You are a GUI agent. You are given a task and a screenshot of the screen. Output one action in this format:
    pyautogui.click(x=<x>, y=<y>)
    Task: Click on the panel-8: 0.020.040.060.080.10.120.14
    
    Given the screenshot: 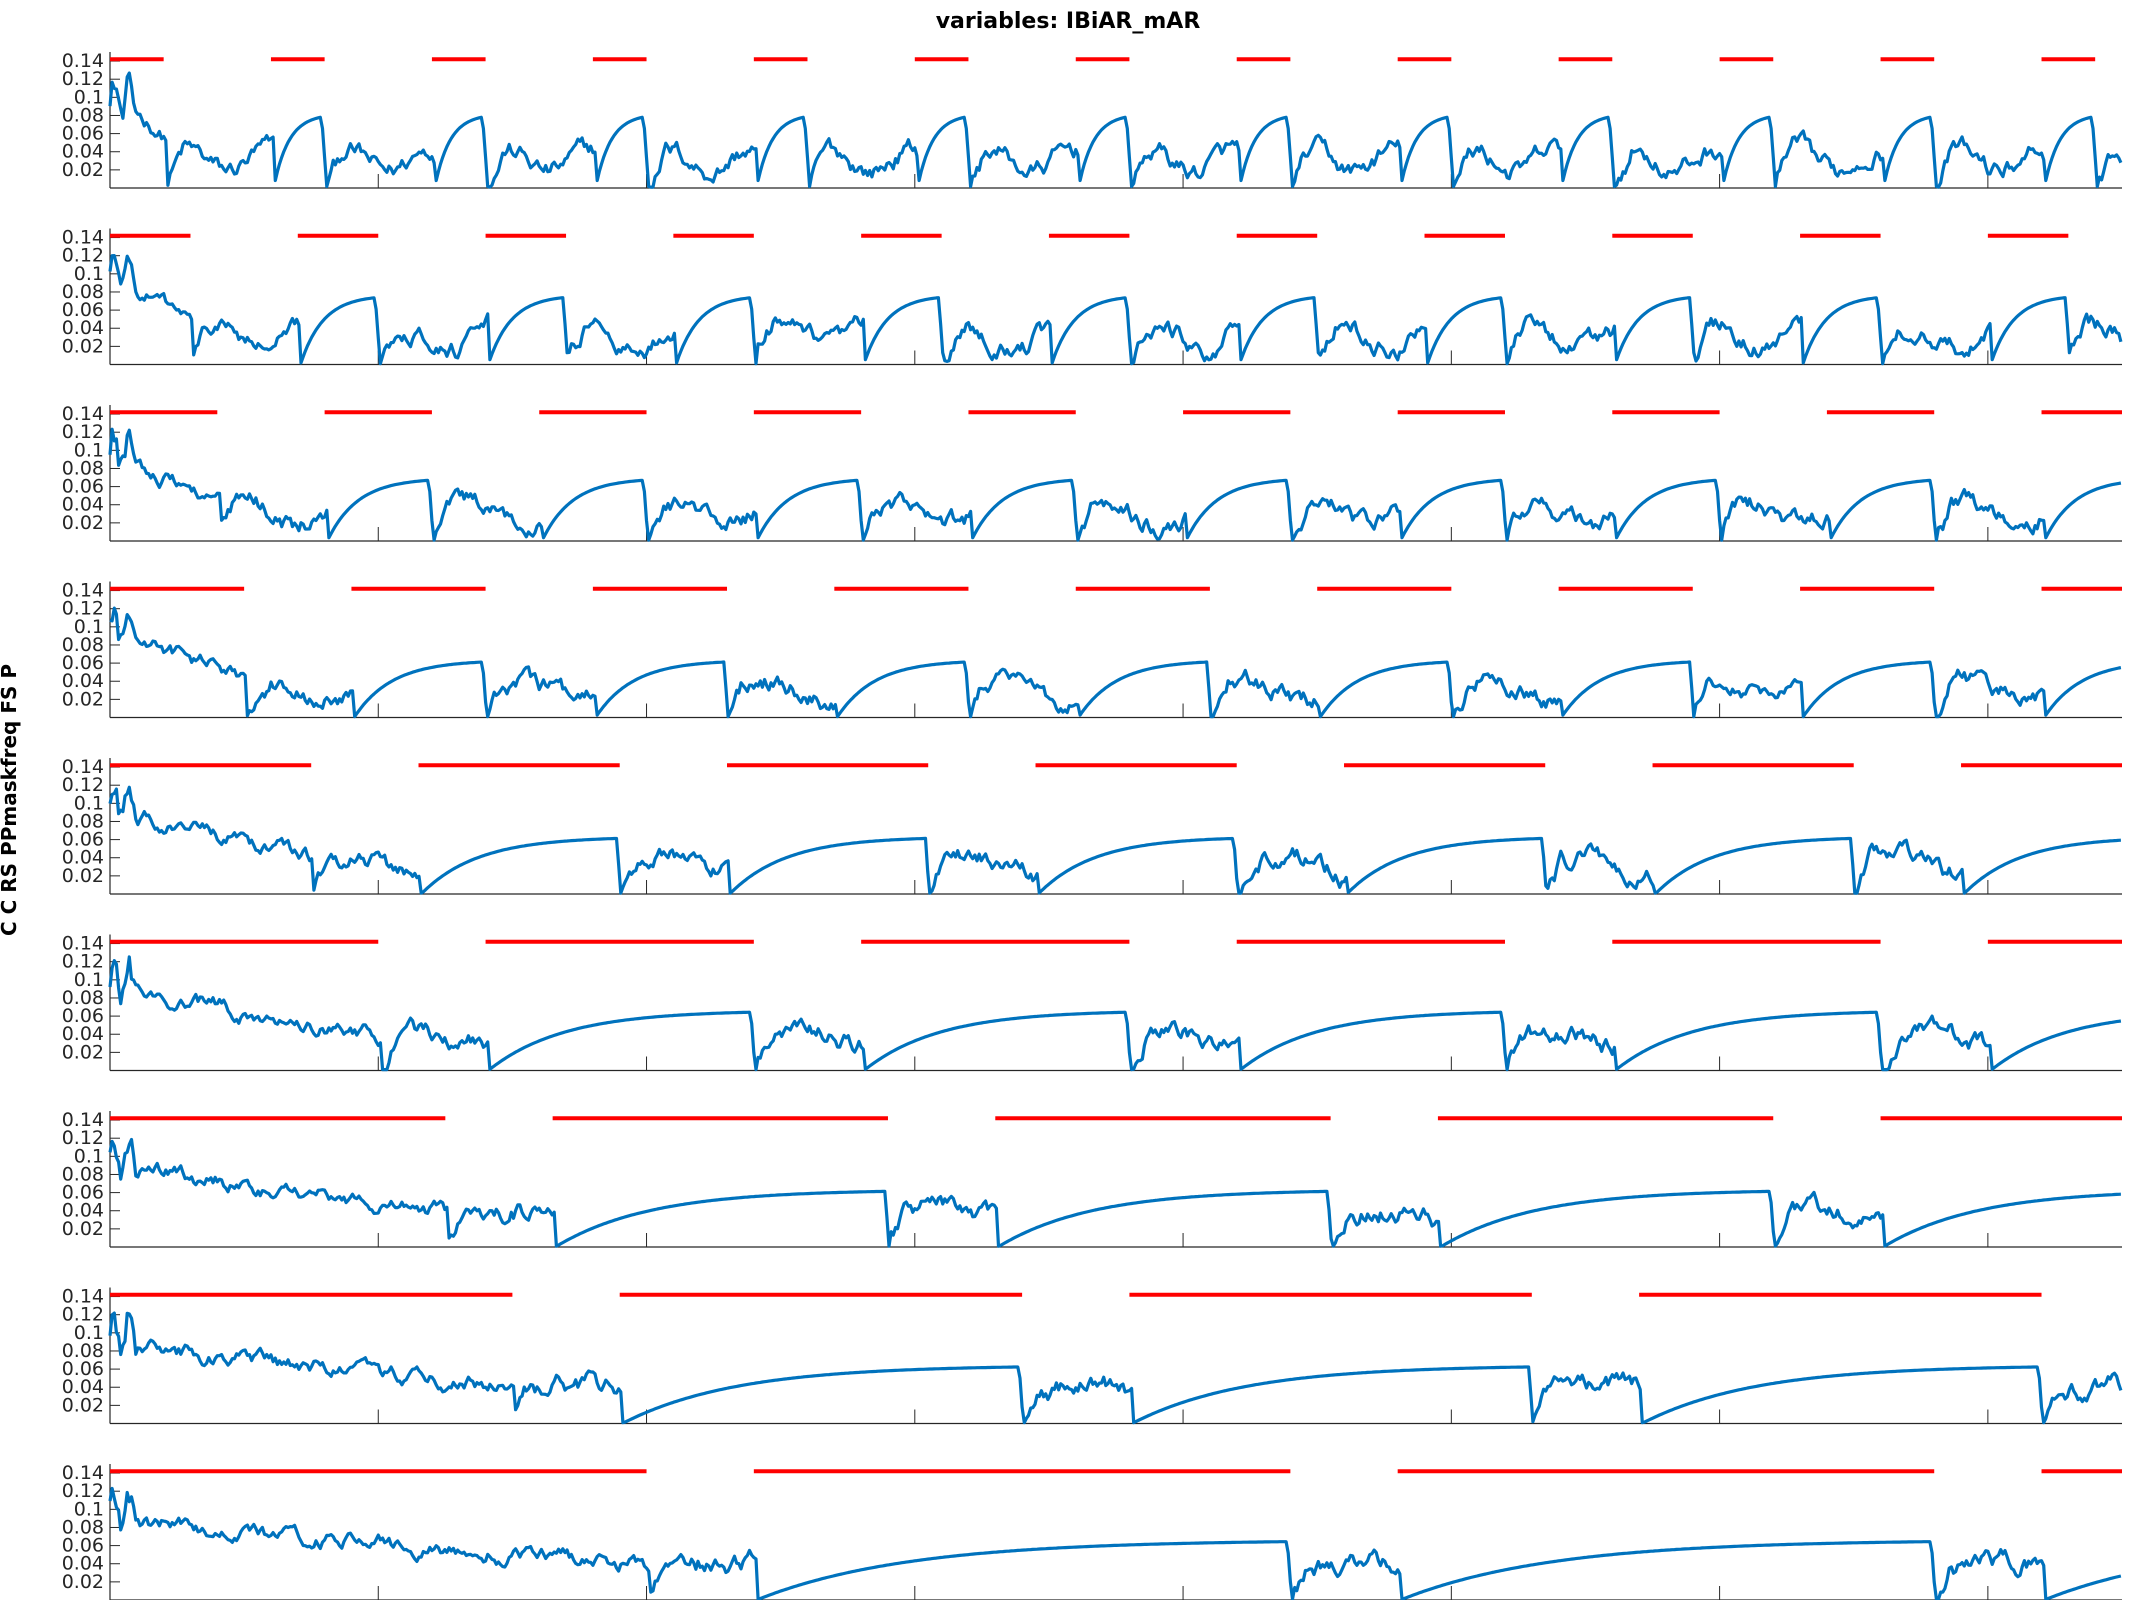 What is the action you would take?
    pyautogui.click(x=1092, y=1355)
    